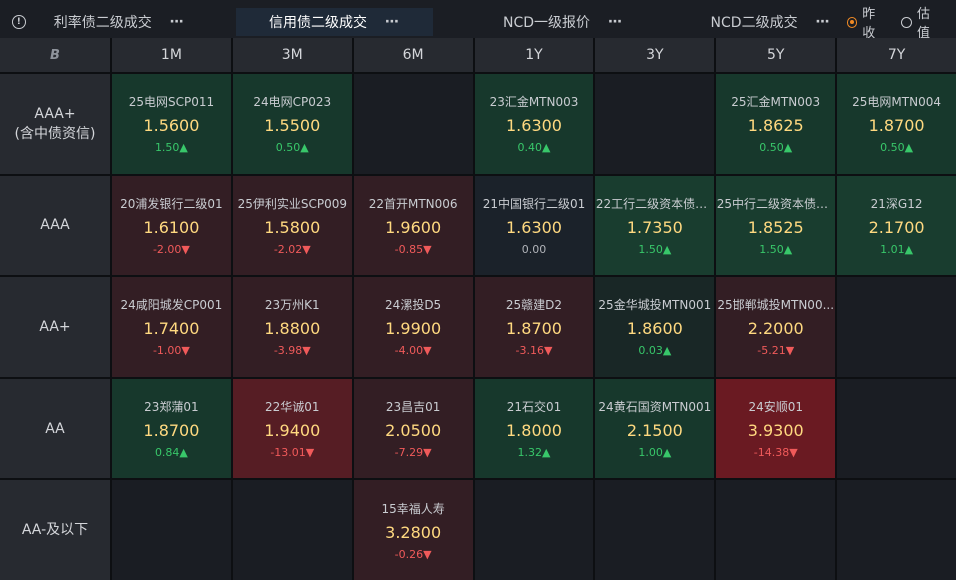  I want to click on bond-change: -0.26▼, so click(413, 554).